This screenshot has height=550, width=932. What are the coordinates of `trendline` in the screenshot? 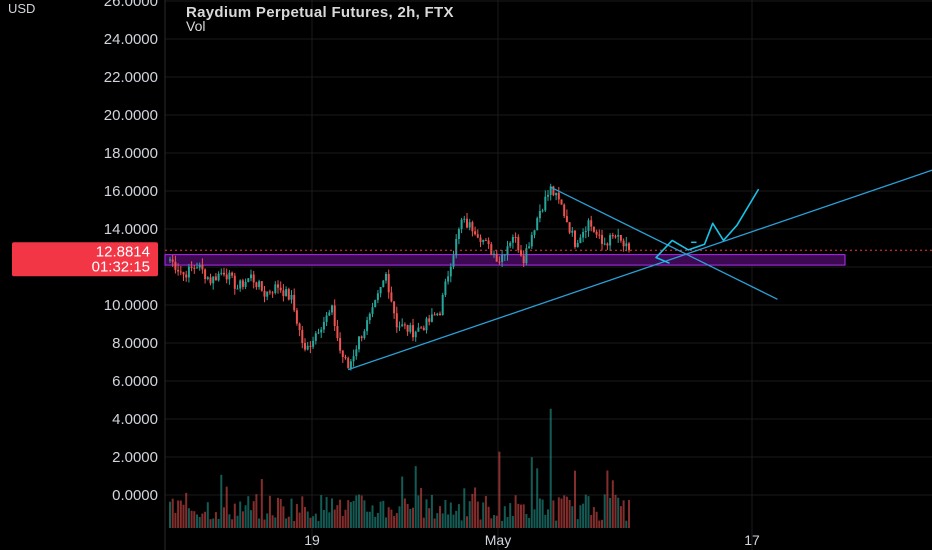 It's located at (664, 243).